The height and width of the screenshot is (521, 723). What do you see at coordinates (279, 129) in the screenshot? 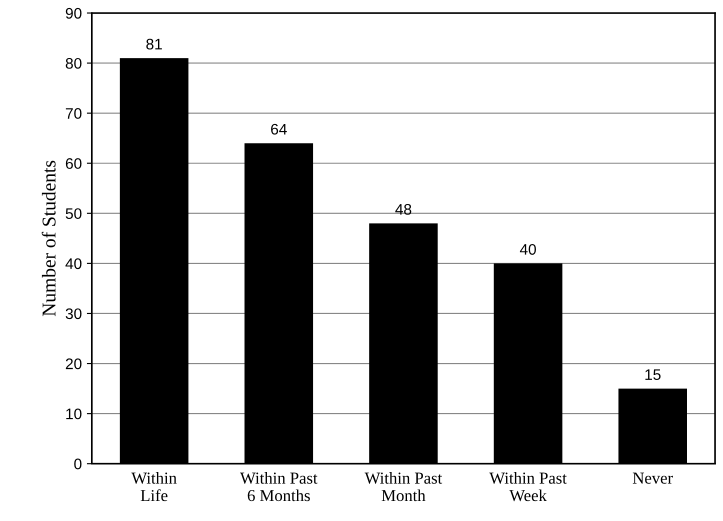
I see `data-label: 64` at bounding box center [279, 129].